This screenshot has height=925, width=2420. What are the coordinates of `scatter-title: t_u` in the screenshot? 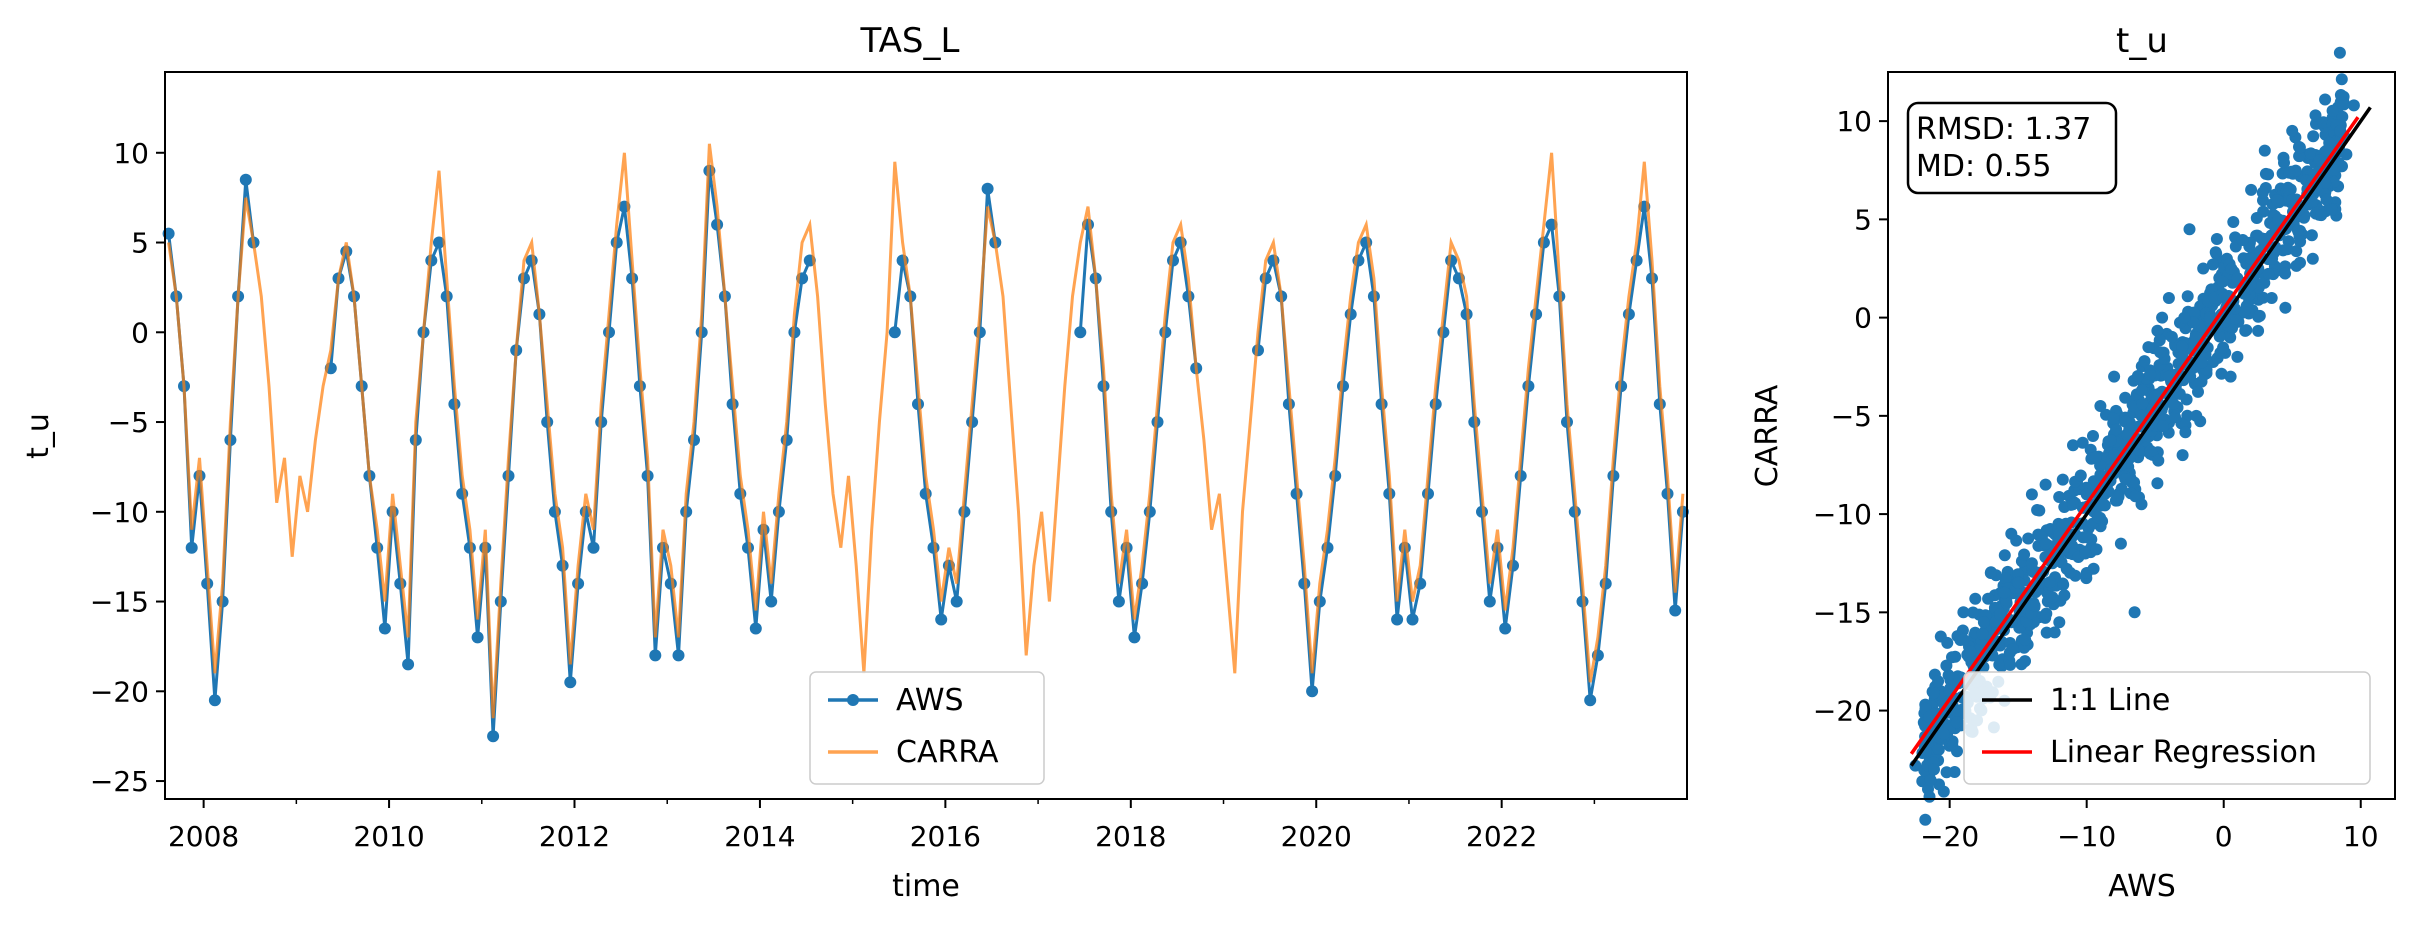 It's located at (2142, 41).